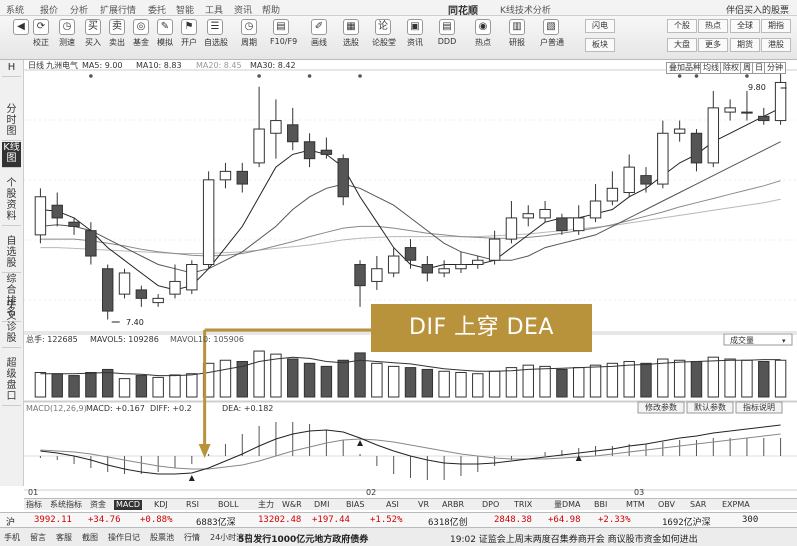 The width and height of the screenshot is (797, 546). What do you see at coordinates (192, 537) in the screenshot?
I see `status-tab-6: 行情` at bounding box center [192, 537].